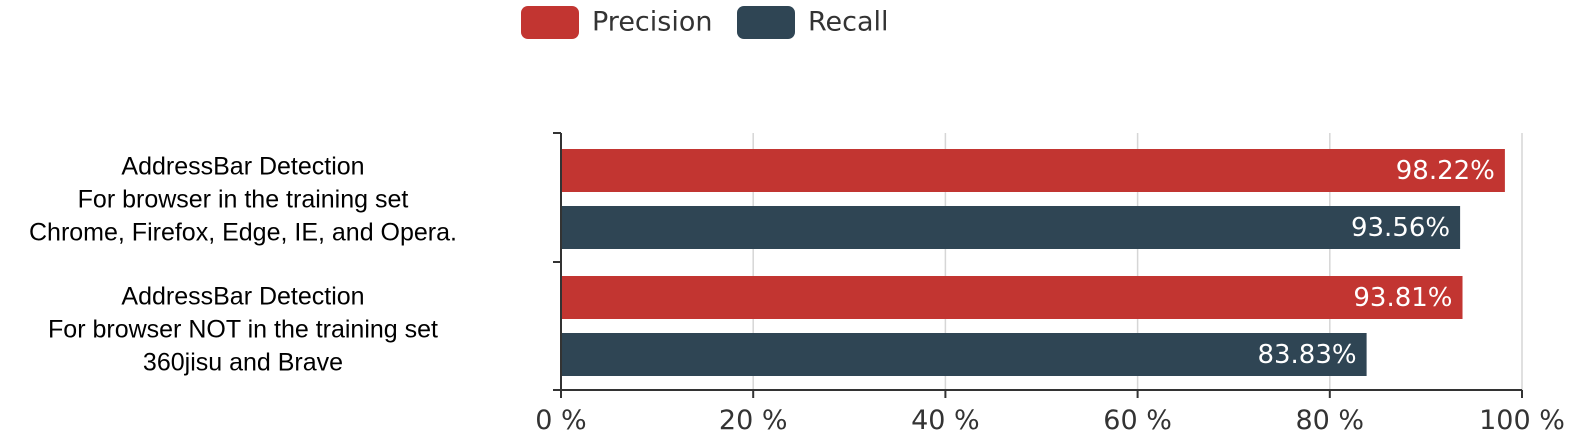  What do you see at coordinates (243, 200) in the screenshot?
I see `category-label-line: For browser in the training set` at bounding box center [243, 200].